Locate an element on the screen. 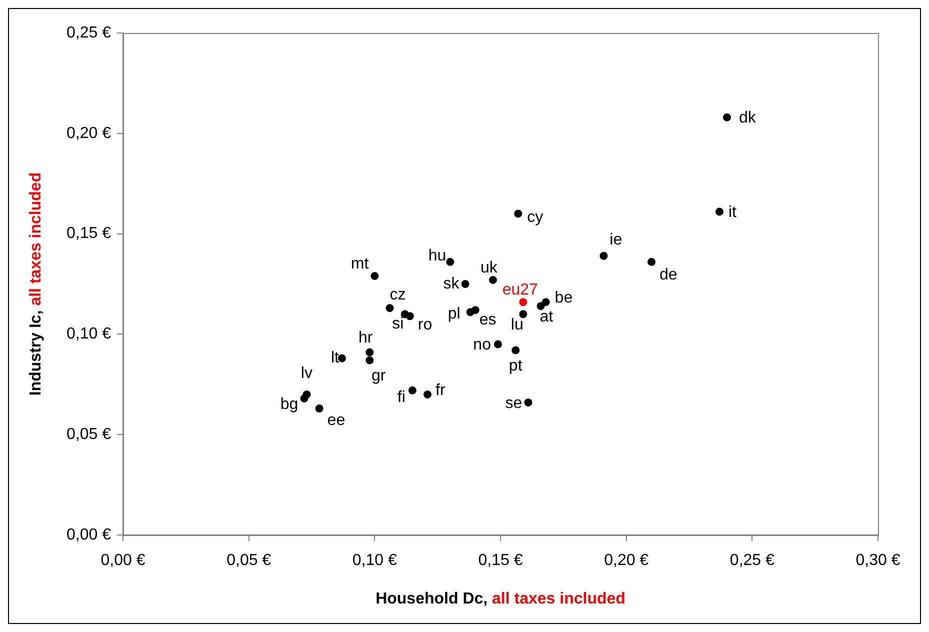 The height and width of the screenshot is (632, 929). series-label: fr is located at coordinates (441, 390).